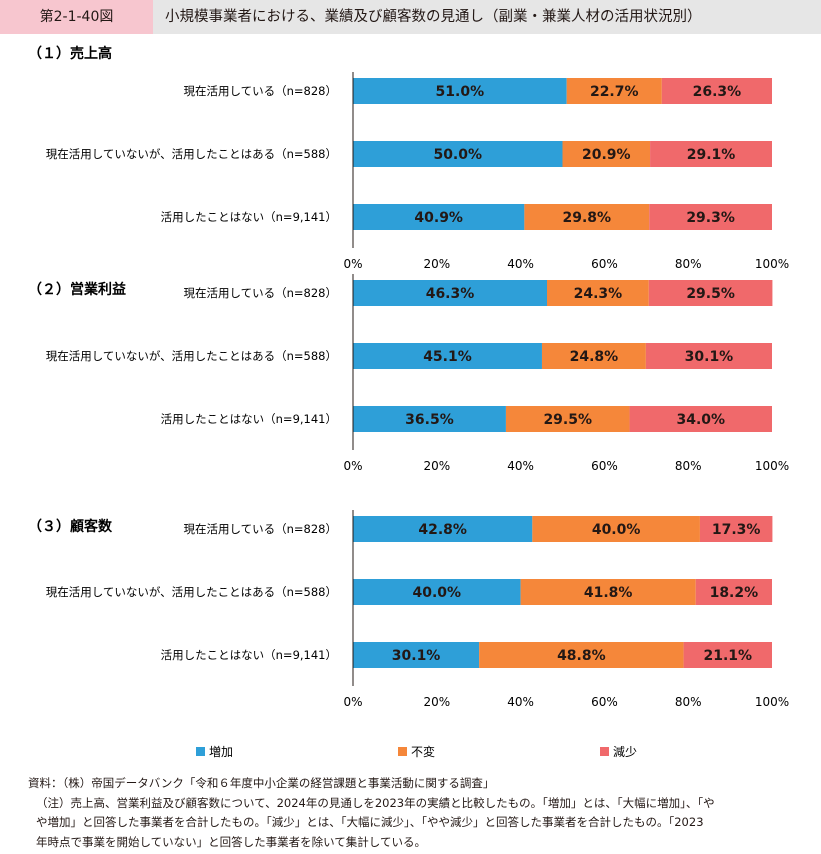  What do you see at coordinates (221, 752) in the screenshot?
I see `legend-label: 増加` at bounding box center [221, 752].